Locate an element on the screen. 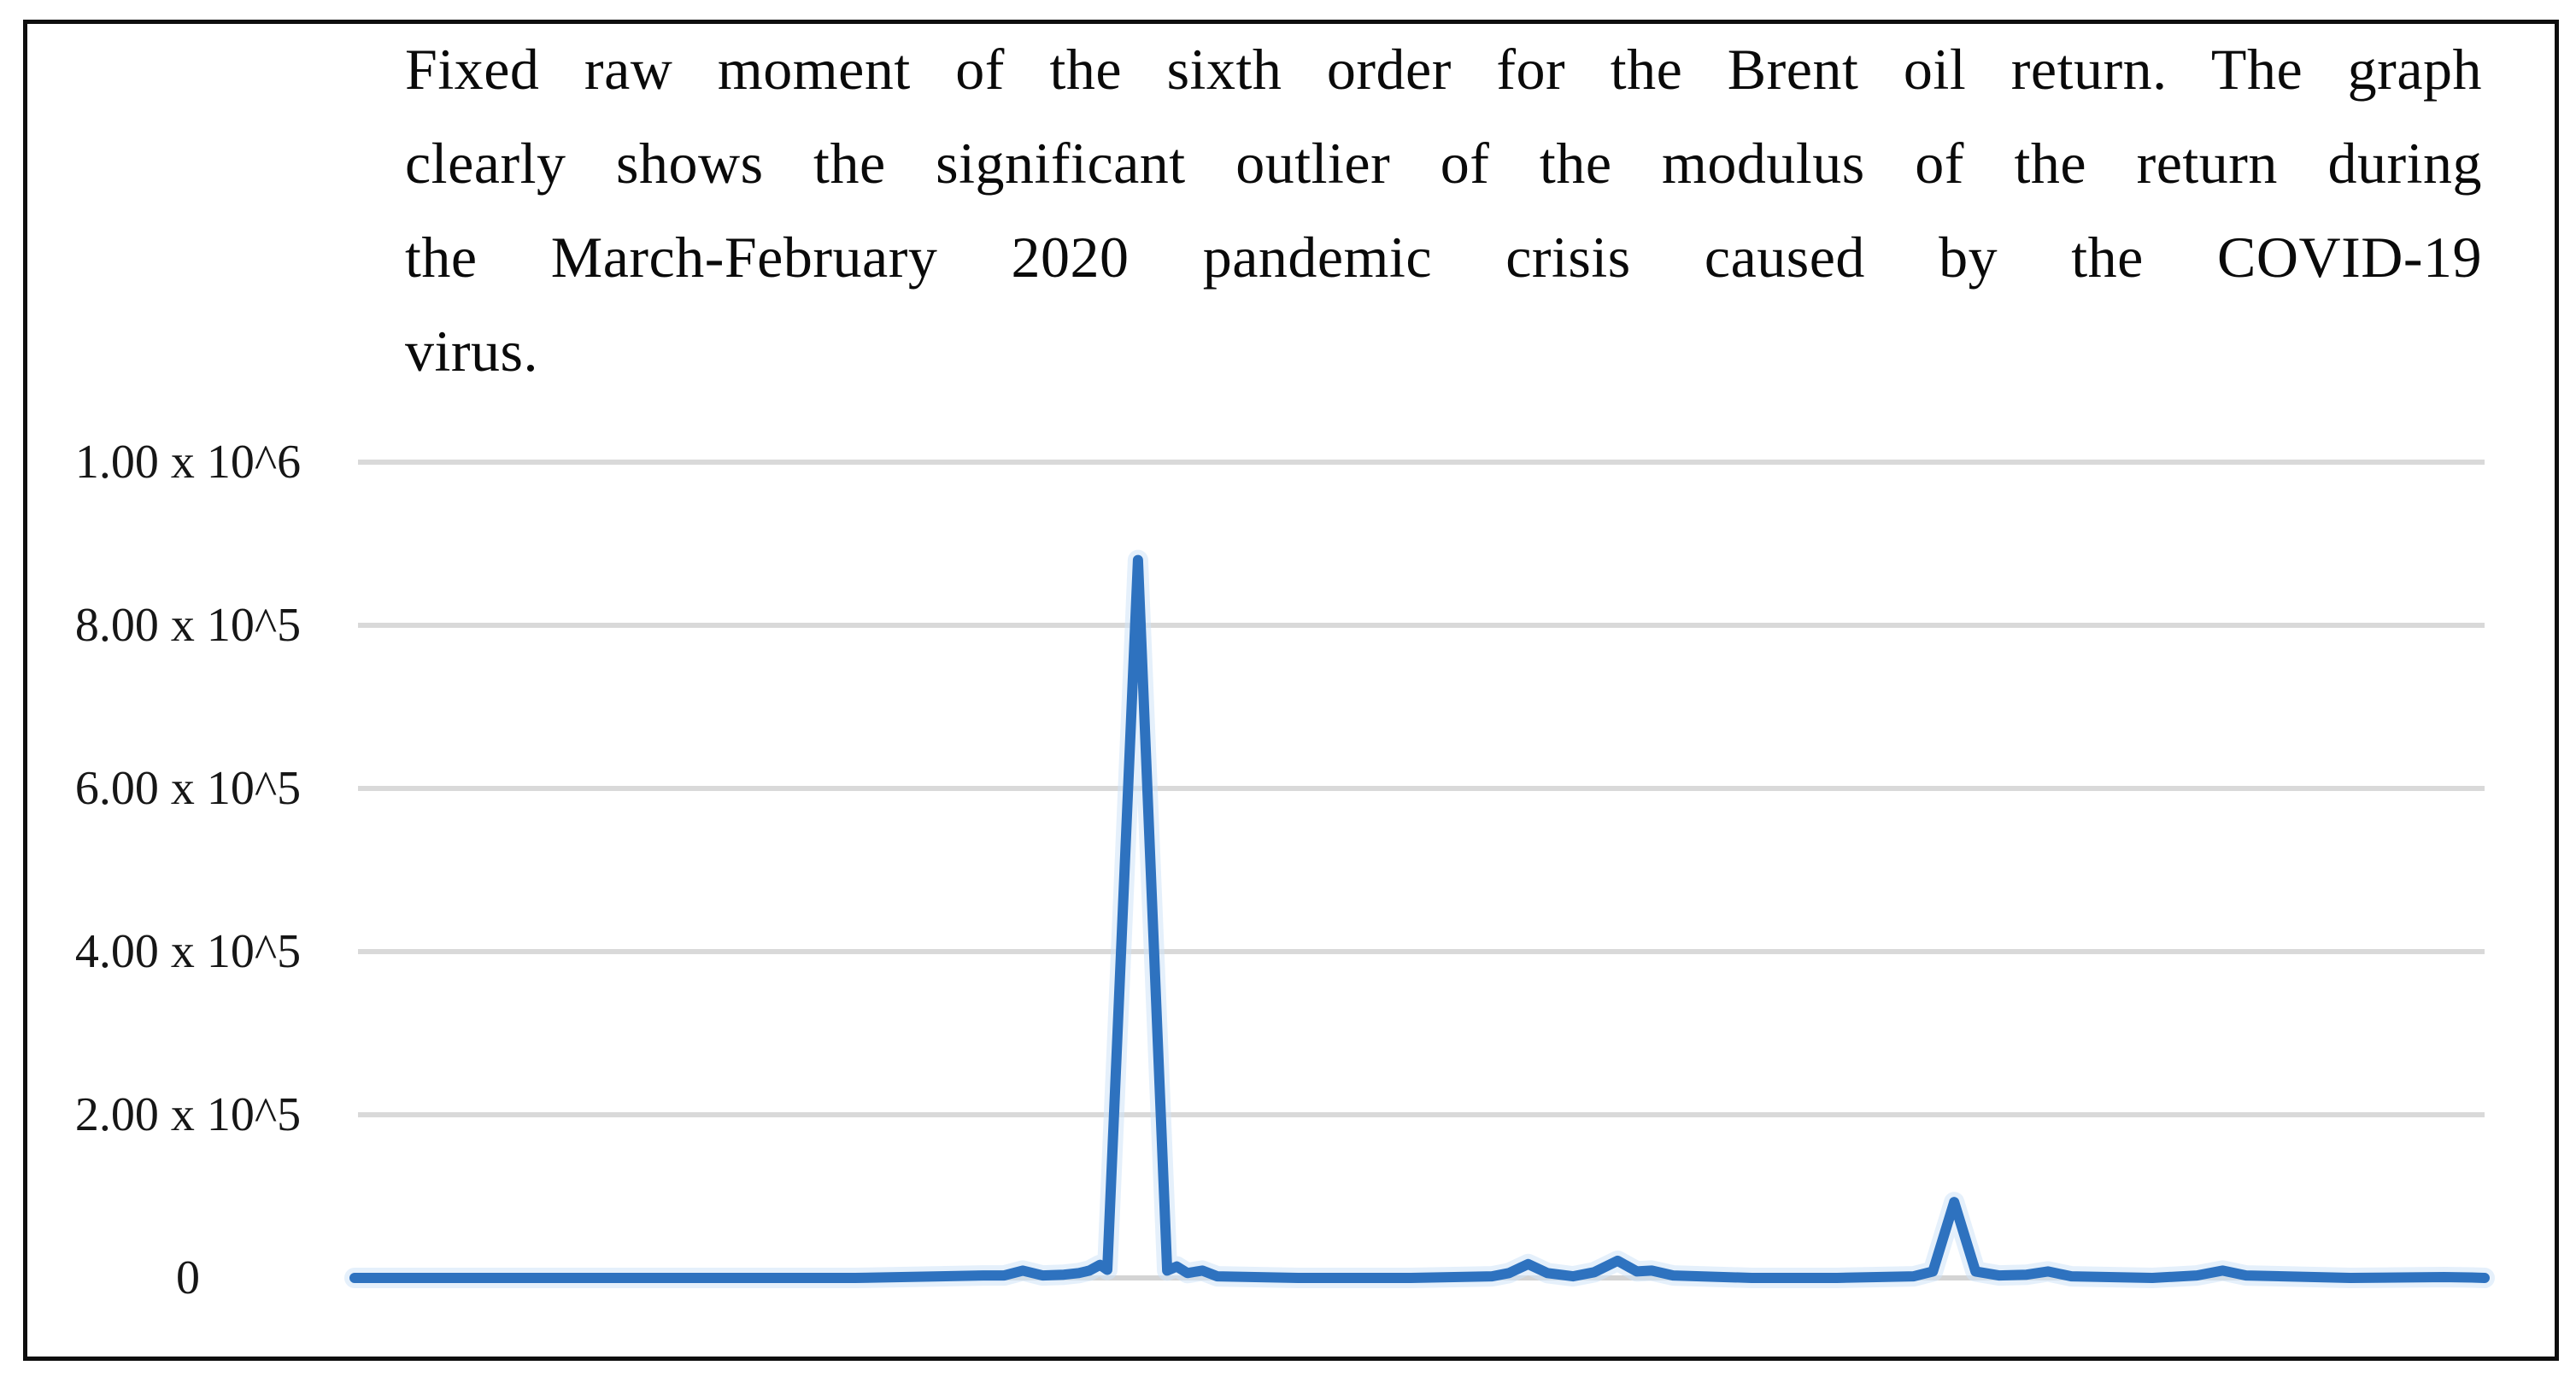 The image size is (2576, 1383). caption-line-4: virus. is located at coordinates (471, 351).